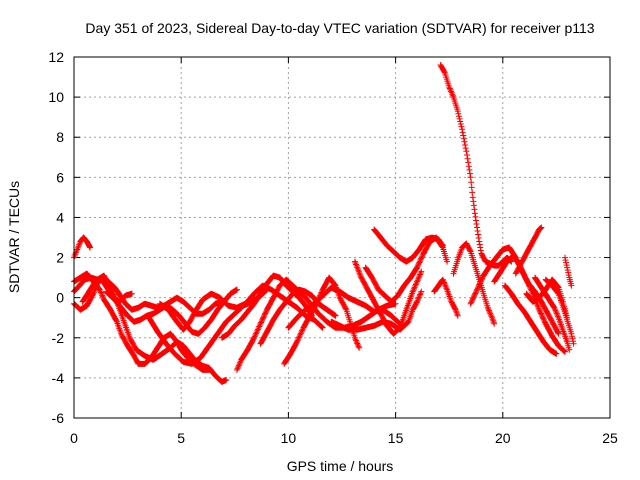  I want to click on x-tick-label: 25, so click(610, 438).